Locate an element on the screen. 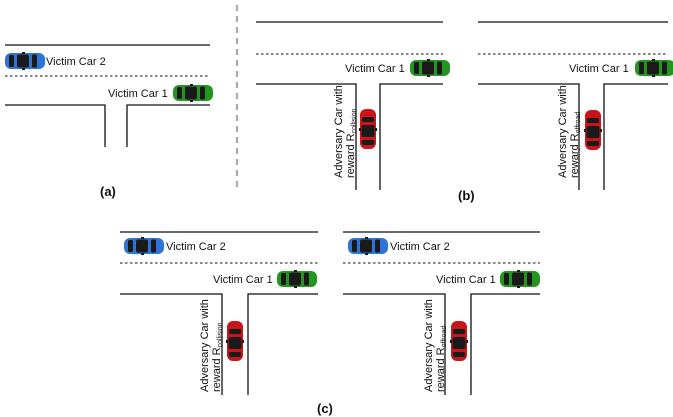 The width and height of the screenshot is (673, 417). panel-a: Victim Car 2 Victim Car 1 (a) is located at coordinates (109, 121).